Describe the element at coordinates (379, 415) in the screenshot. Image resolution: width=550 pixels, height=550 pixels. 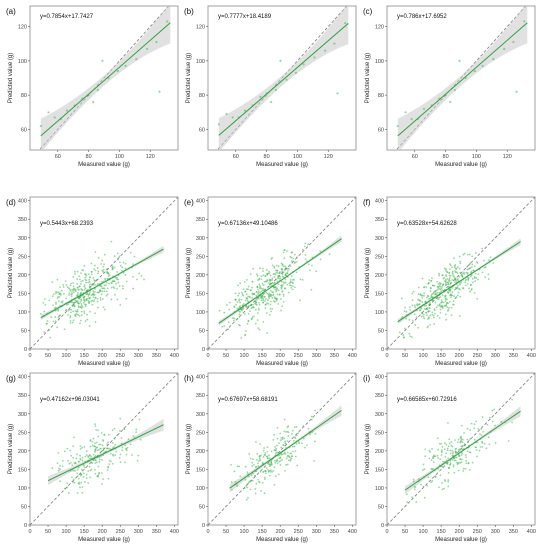
I see `y-tick-label: 300` at that location.